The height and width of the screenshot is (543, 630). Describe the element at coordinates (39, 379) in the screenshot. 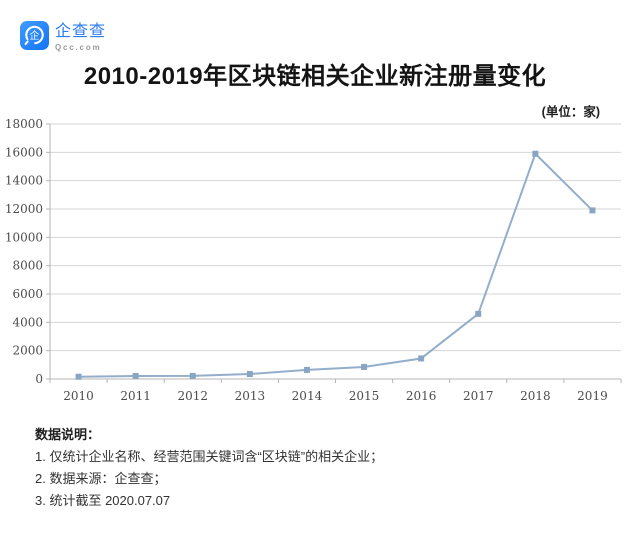

I see `y-tick-label: 0` at that location.